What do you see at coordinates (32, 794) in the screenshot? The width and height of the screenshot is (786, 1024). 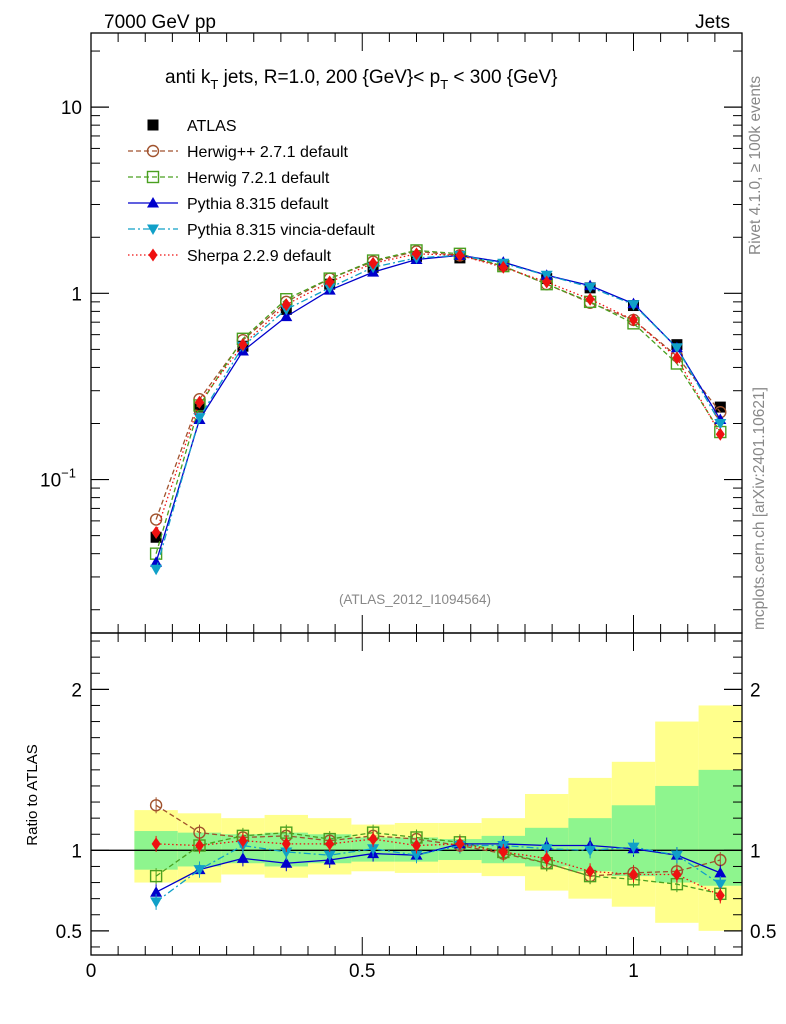 I see `ratio-ylabel: Ratio to ATLAS` at bounding box center [32, 794].